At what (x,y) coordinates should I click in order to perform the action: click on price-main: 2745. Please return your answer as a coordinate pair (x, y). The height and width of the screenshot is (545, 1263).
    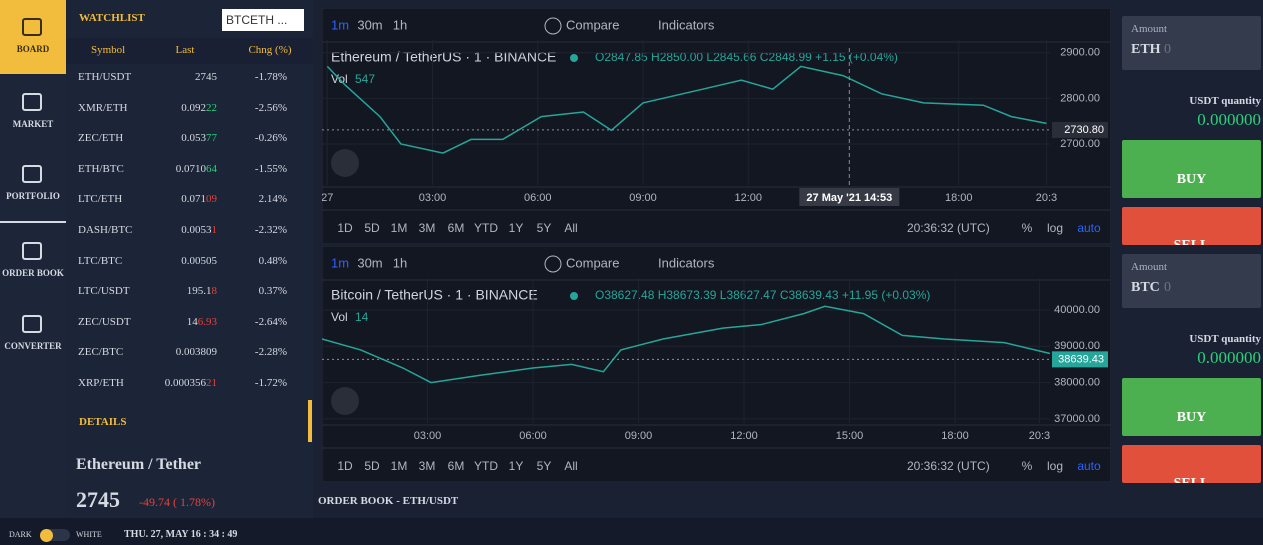
    Looking at the image, I should click on (206, 77).